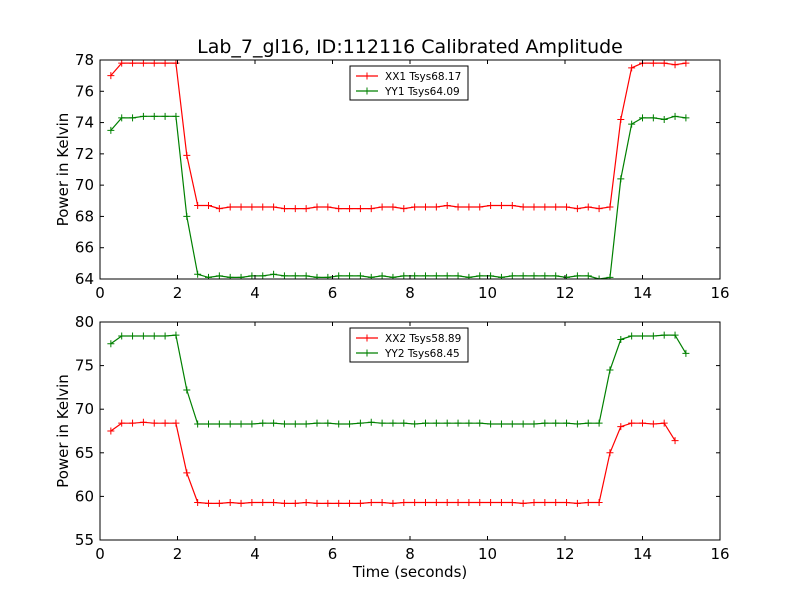  Describe the element at coordinates (564, 554) in the screenshot. I see `x-tick-label: 12` at that location.